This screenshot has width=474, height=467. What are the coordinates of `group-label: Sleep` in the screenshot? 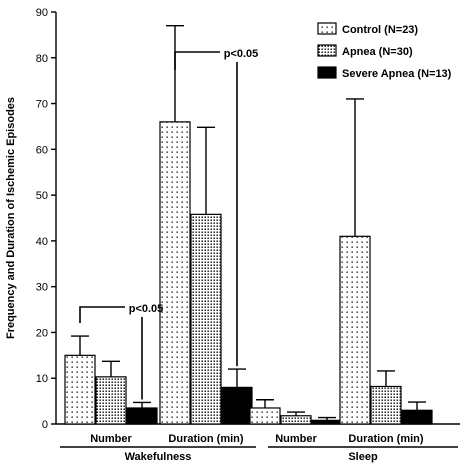 It's located at (363, 457).